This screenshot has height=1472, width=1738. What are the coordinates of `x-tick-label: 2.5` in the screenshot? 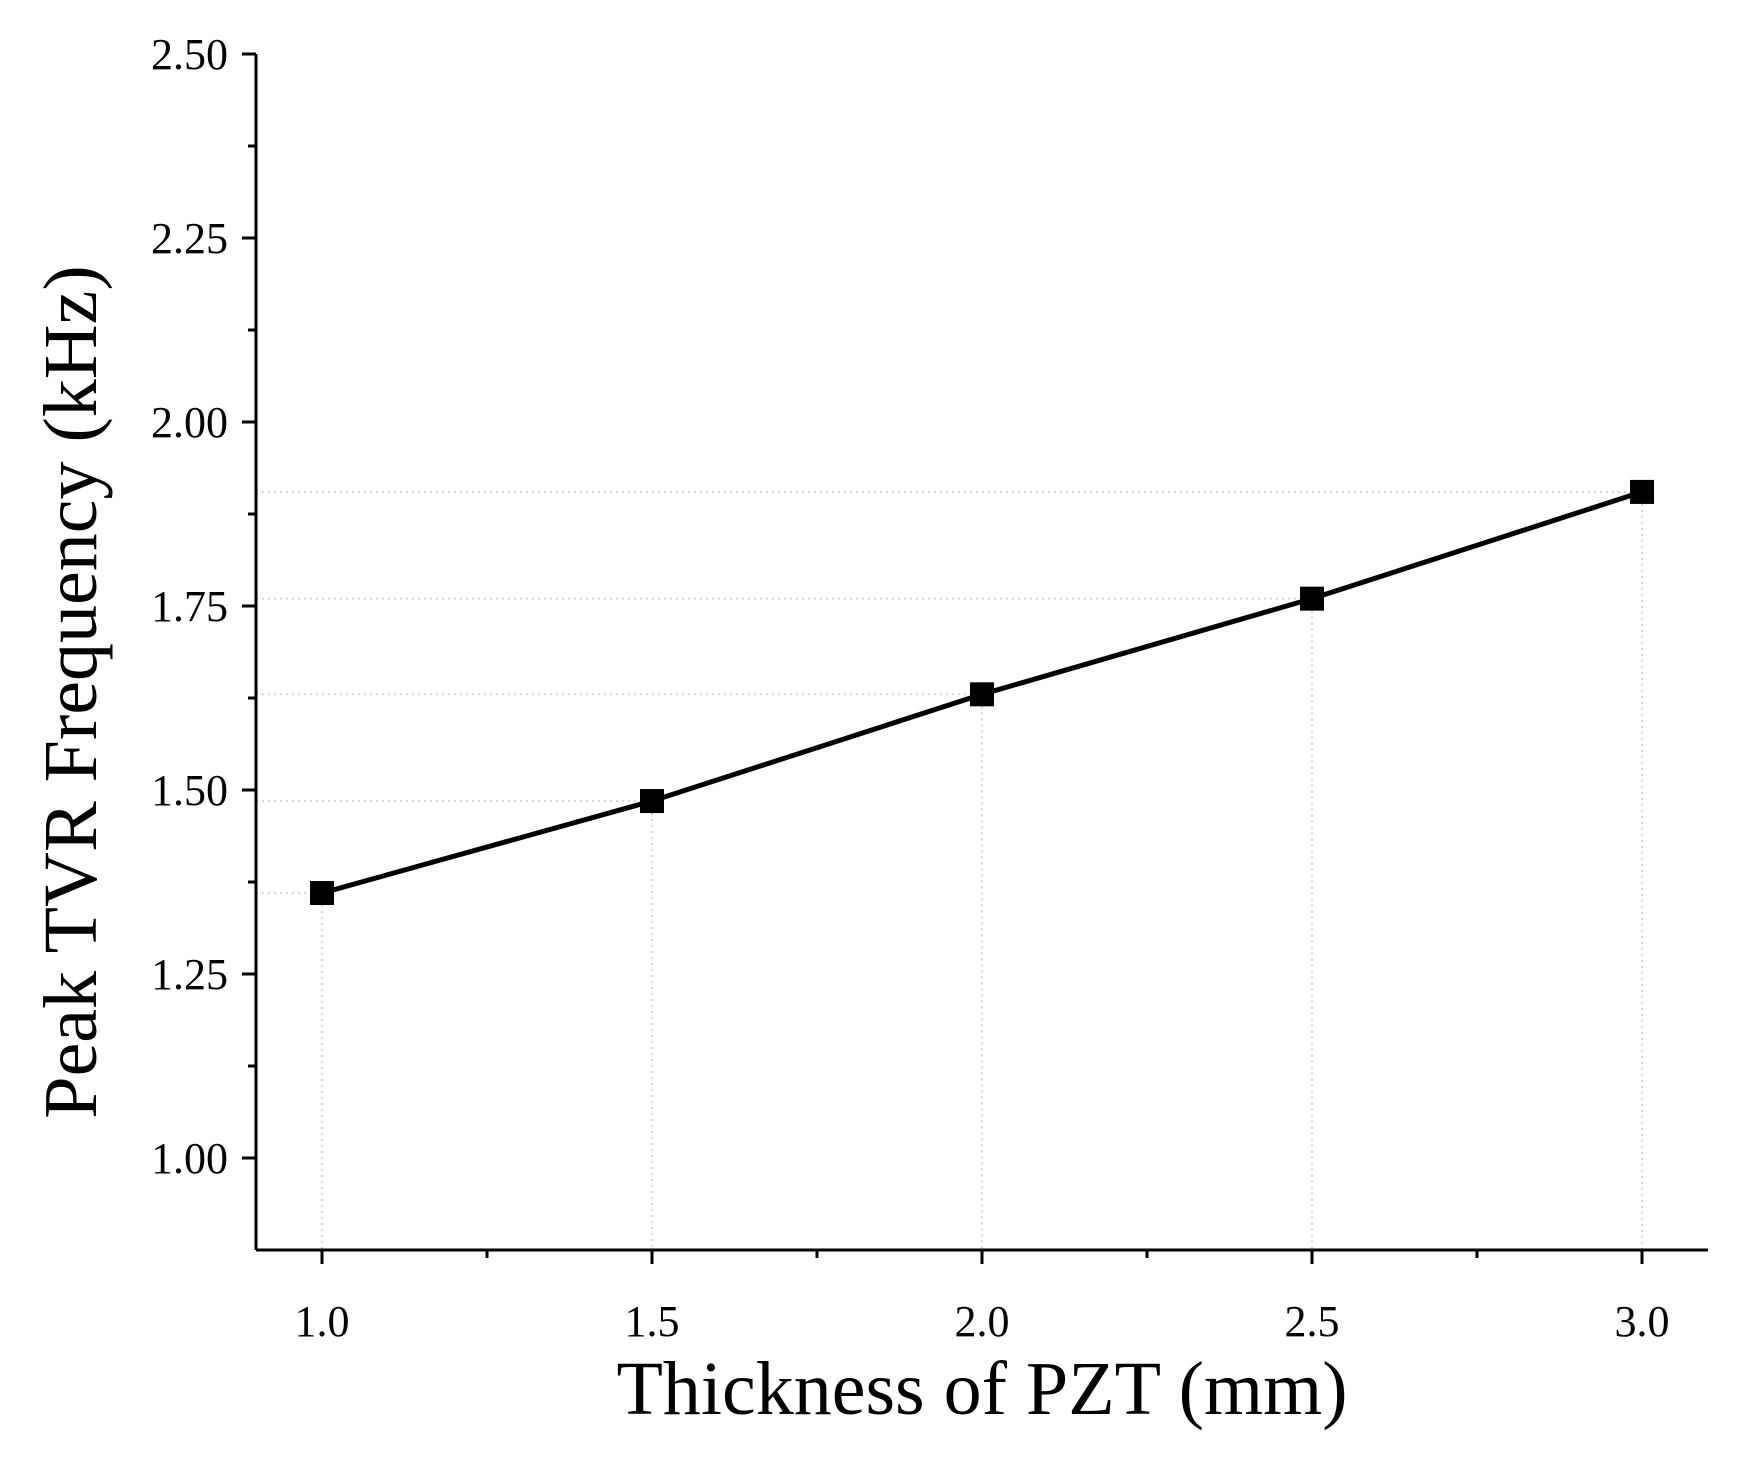 It's located at (1312, 1321).